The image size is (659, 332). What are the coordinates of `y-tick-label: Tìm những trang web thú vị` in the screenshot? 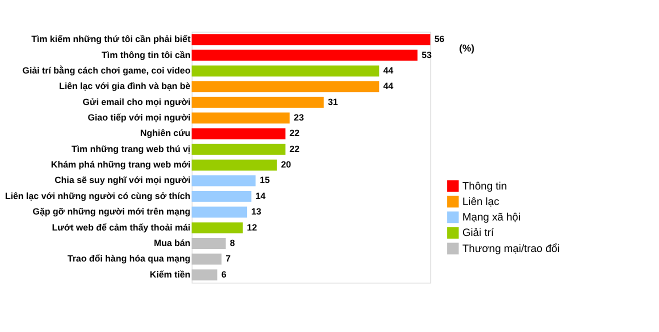 It's located at (131, 149).